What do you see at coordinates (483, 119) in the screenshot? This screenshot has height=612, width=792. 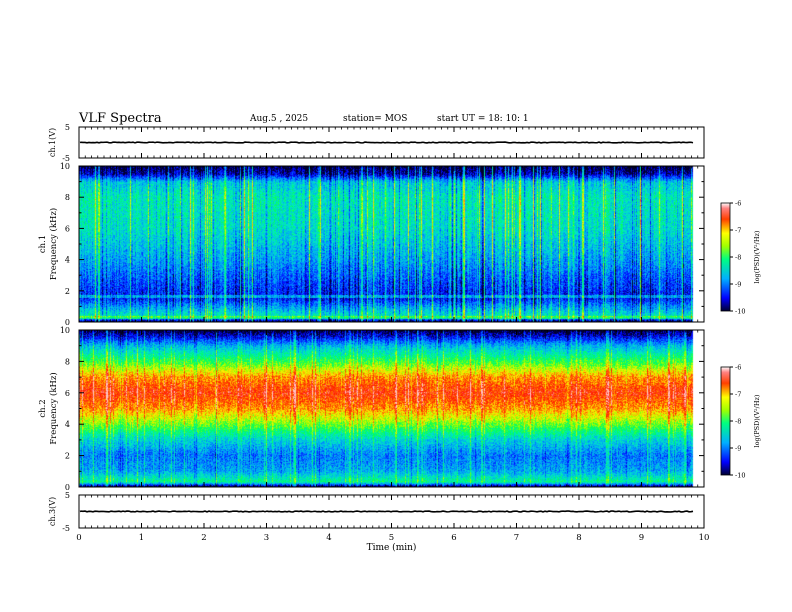 I see `start-ut-label: start UT = 18: 10: 1` at bounding box center [483, 119].